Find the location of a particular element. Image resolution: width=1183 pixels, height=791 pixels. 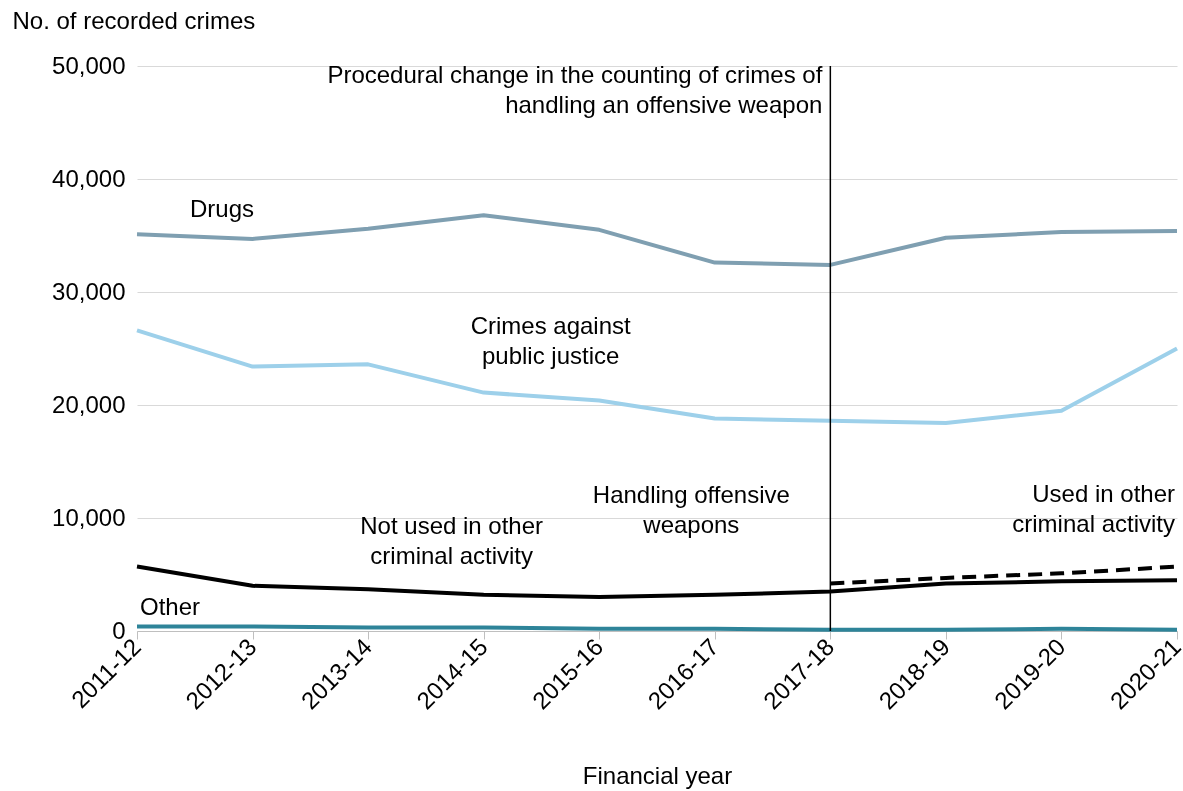

x-axis-title: Financial year is located at coordinates (657, 775).